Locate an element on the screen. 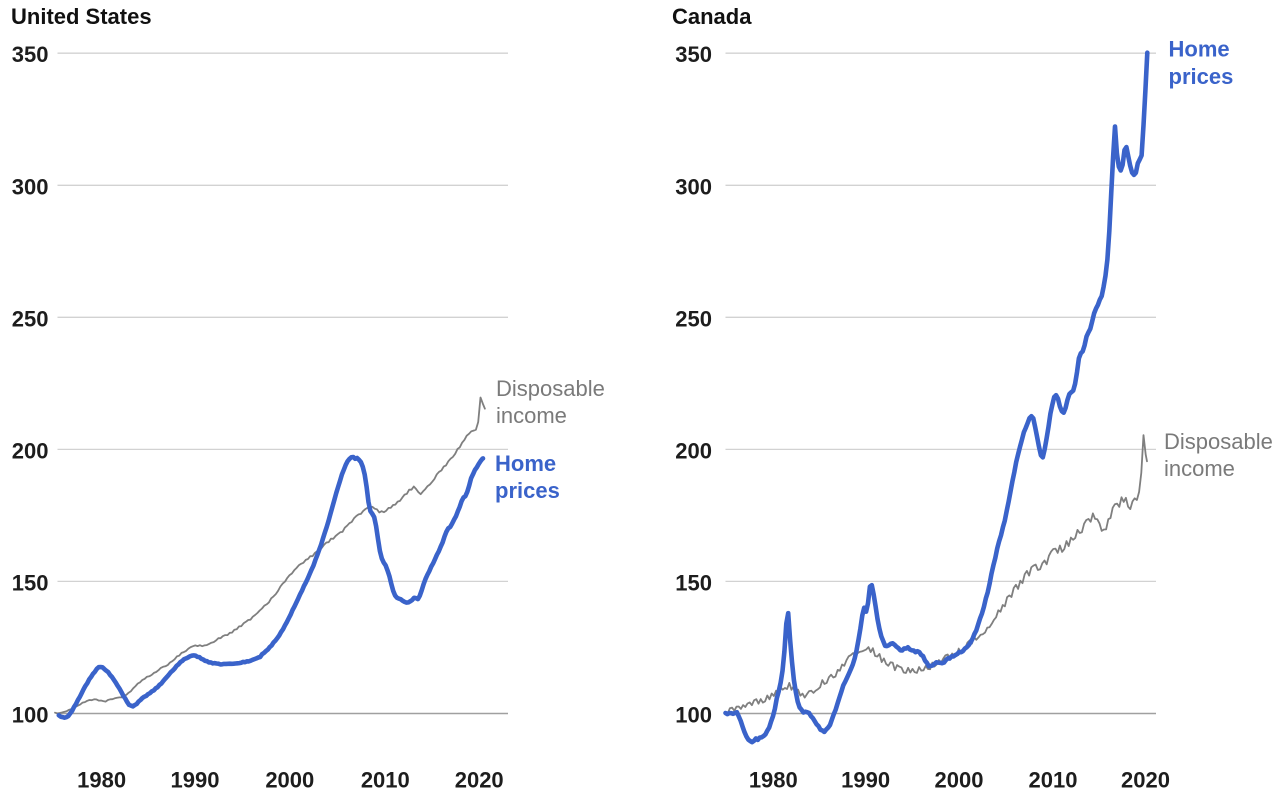  svg-text: Canada is located at coordinates (712, 16).